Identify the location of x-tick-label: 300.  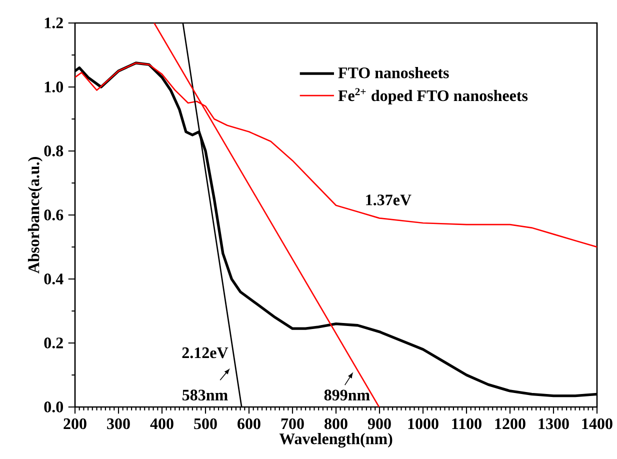
(118, 424).